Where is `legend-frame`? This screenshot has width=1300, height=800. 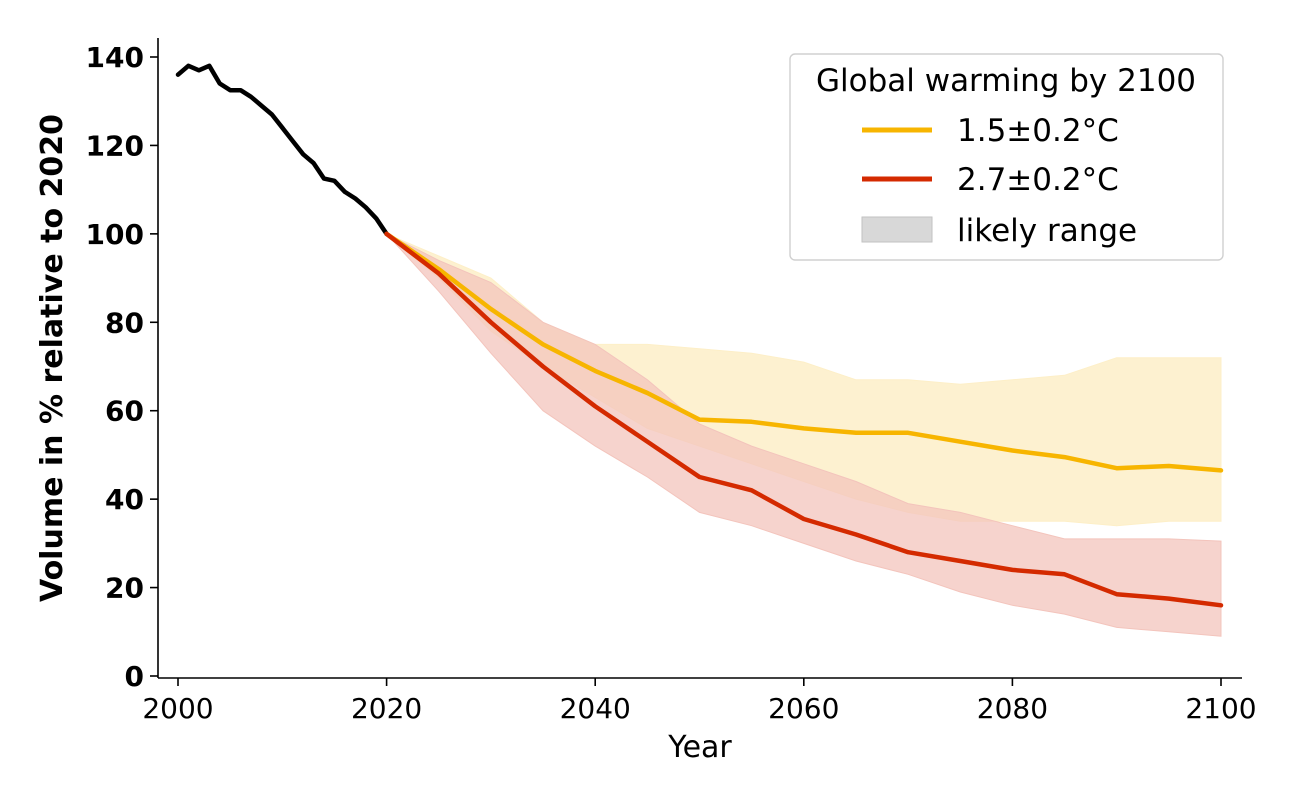
legend-frame is located at coordinates (1006, 157).